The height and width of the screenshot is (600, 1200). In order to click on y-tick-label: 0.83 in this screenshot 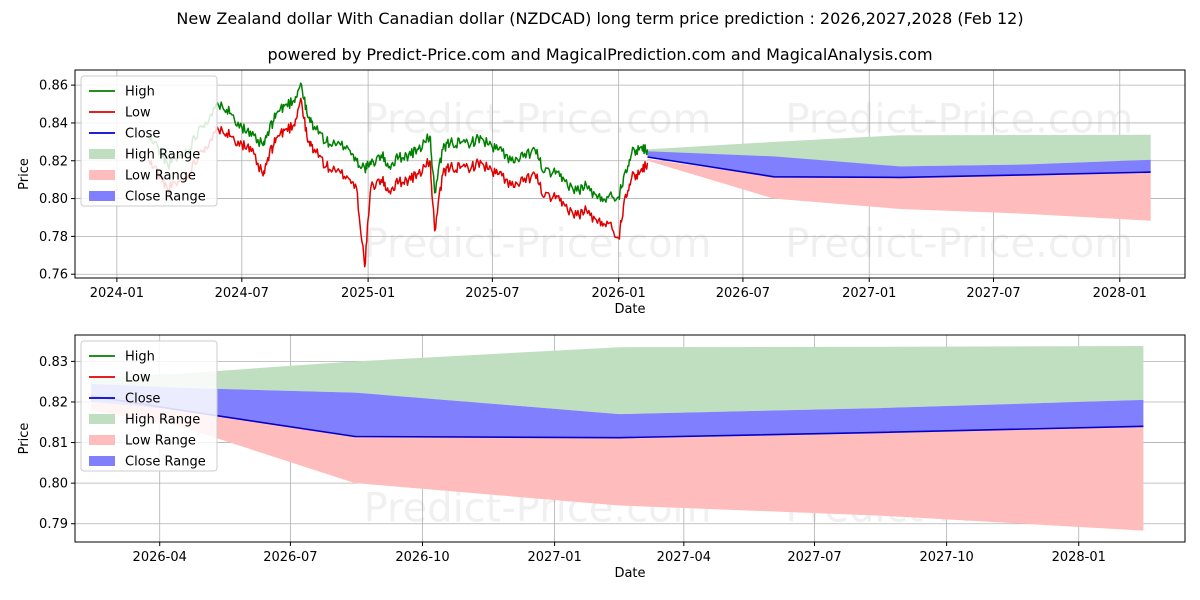, I will do `click(53, 362)`.